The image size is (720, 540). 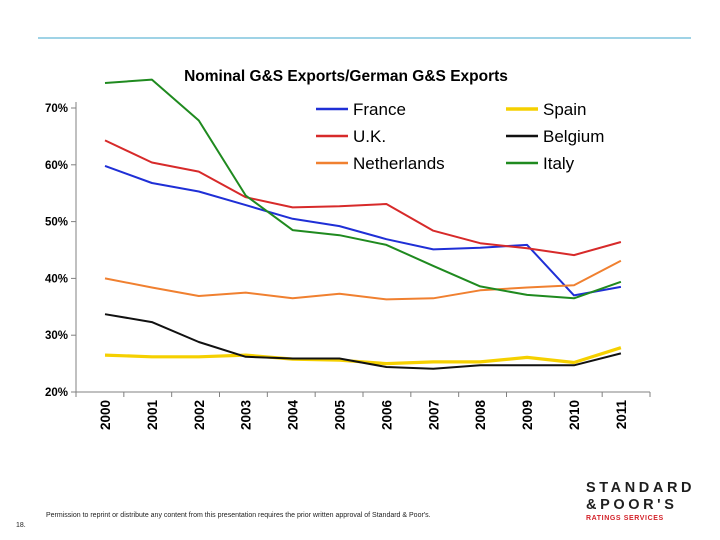 What do you see at coordinates (386, 415) in the screenshot?
I see `x-tick-label: 2006` at bounding box center [386, 415].